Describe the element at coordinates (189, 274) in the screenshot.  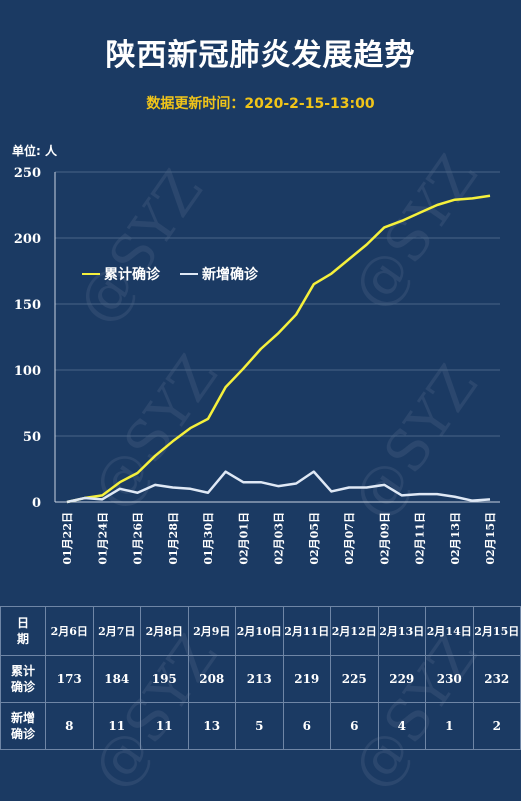
I see `legend-swatch-new` at that location.